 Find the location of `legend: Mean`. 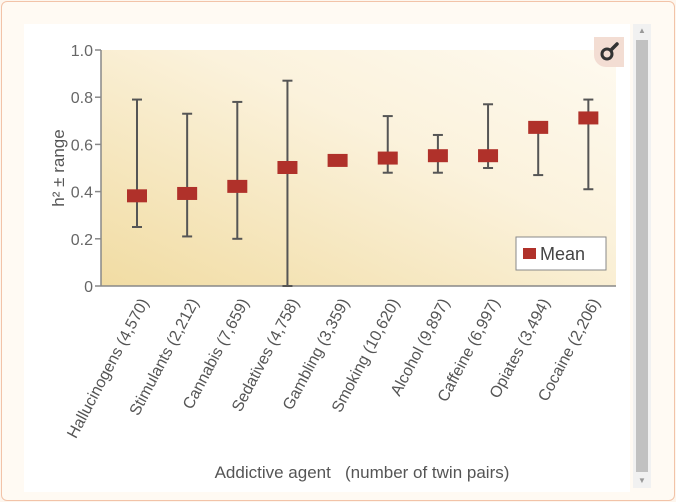

legend: Mean is located at coordinates (561, 253).